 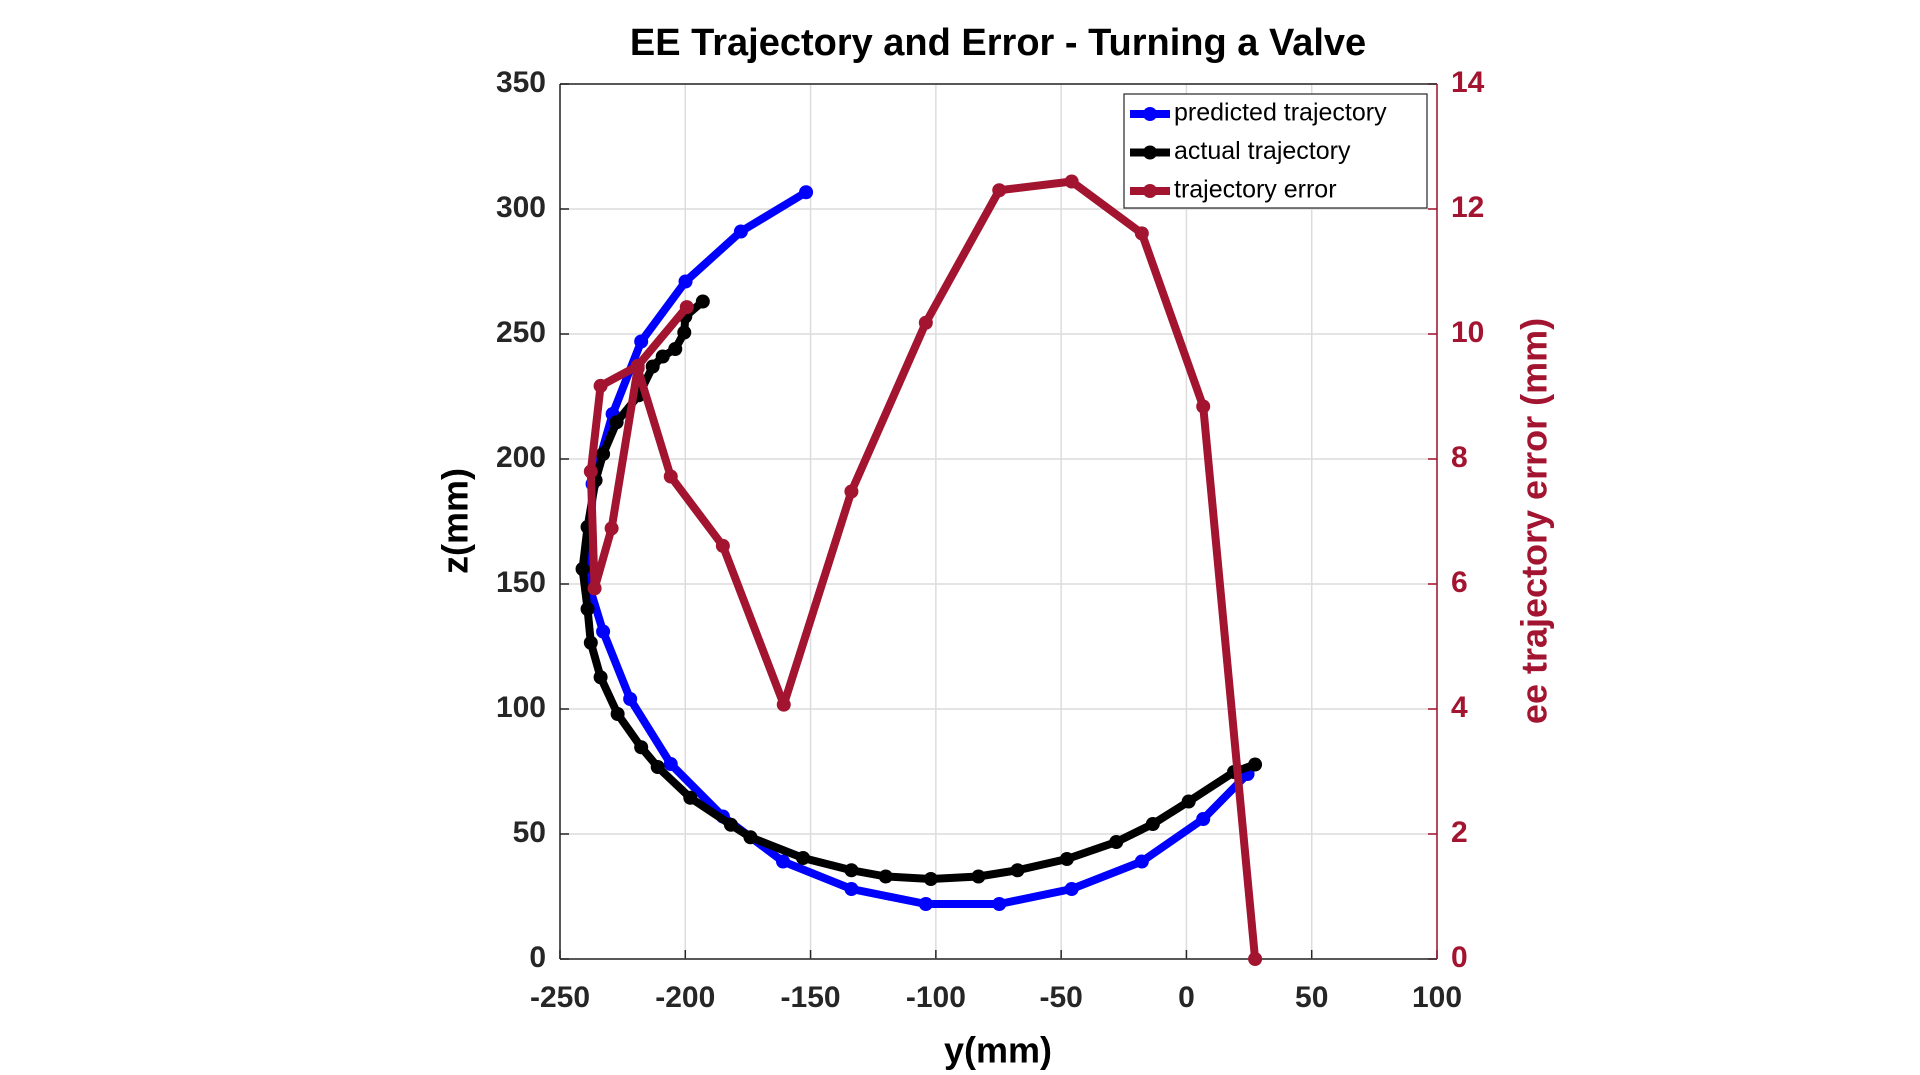 What do you see at coordinates (936, 997) in the screenshot?
I see `x-tick-label: -100` at bounding box center [936, 997].